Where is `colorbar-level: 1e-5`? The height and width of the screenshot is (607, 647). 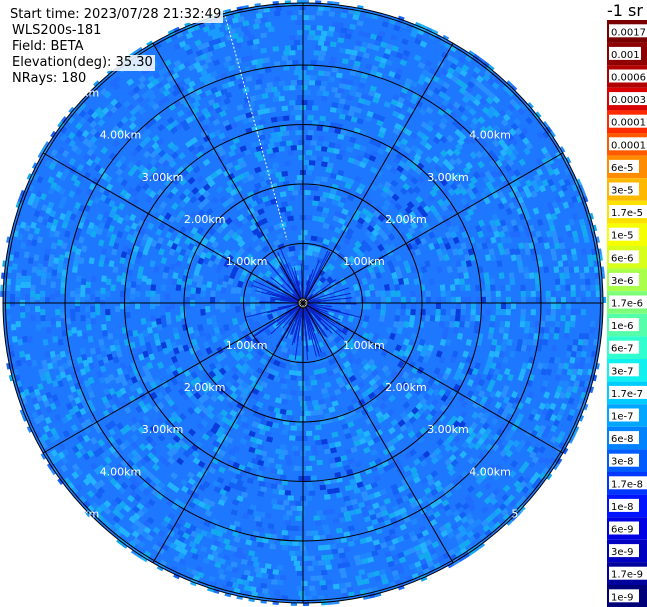
colorbar-level: 1e-5 is located at coordinates (627, 234).